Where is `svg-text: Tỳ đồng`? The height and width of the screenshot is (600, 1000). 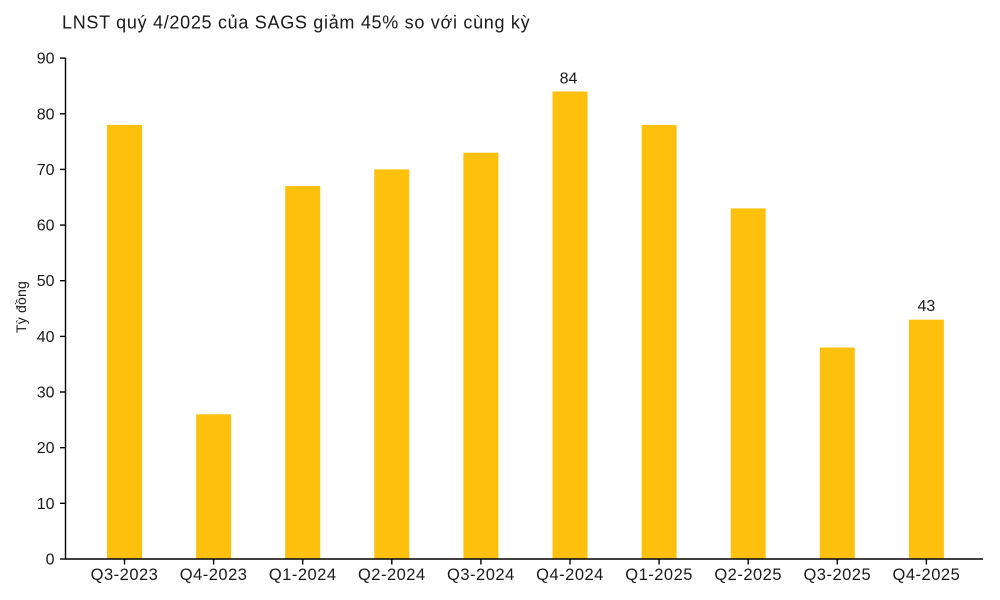 svg-text: Tỳ đồng is located at coordinates (21, 307).